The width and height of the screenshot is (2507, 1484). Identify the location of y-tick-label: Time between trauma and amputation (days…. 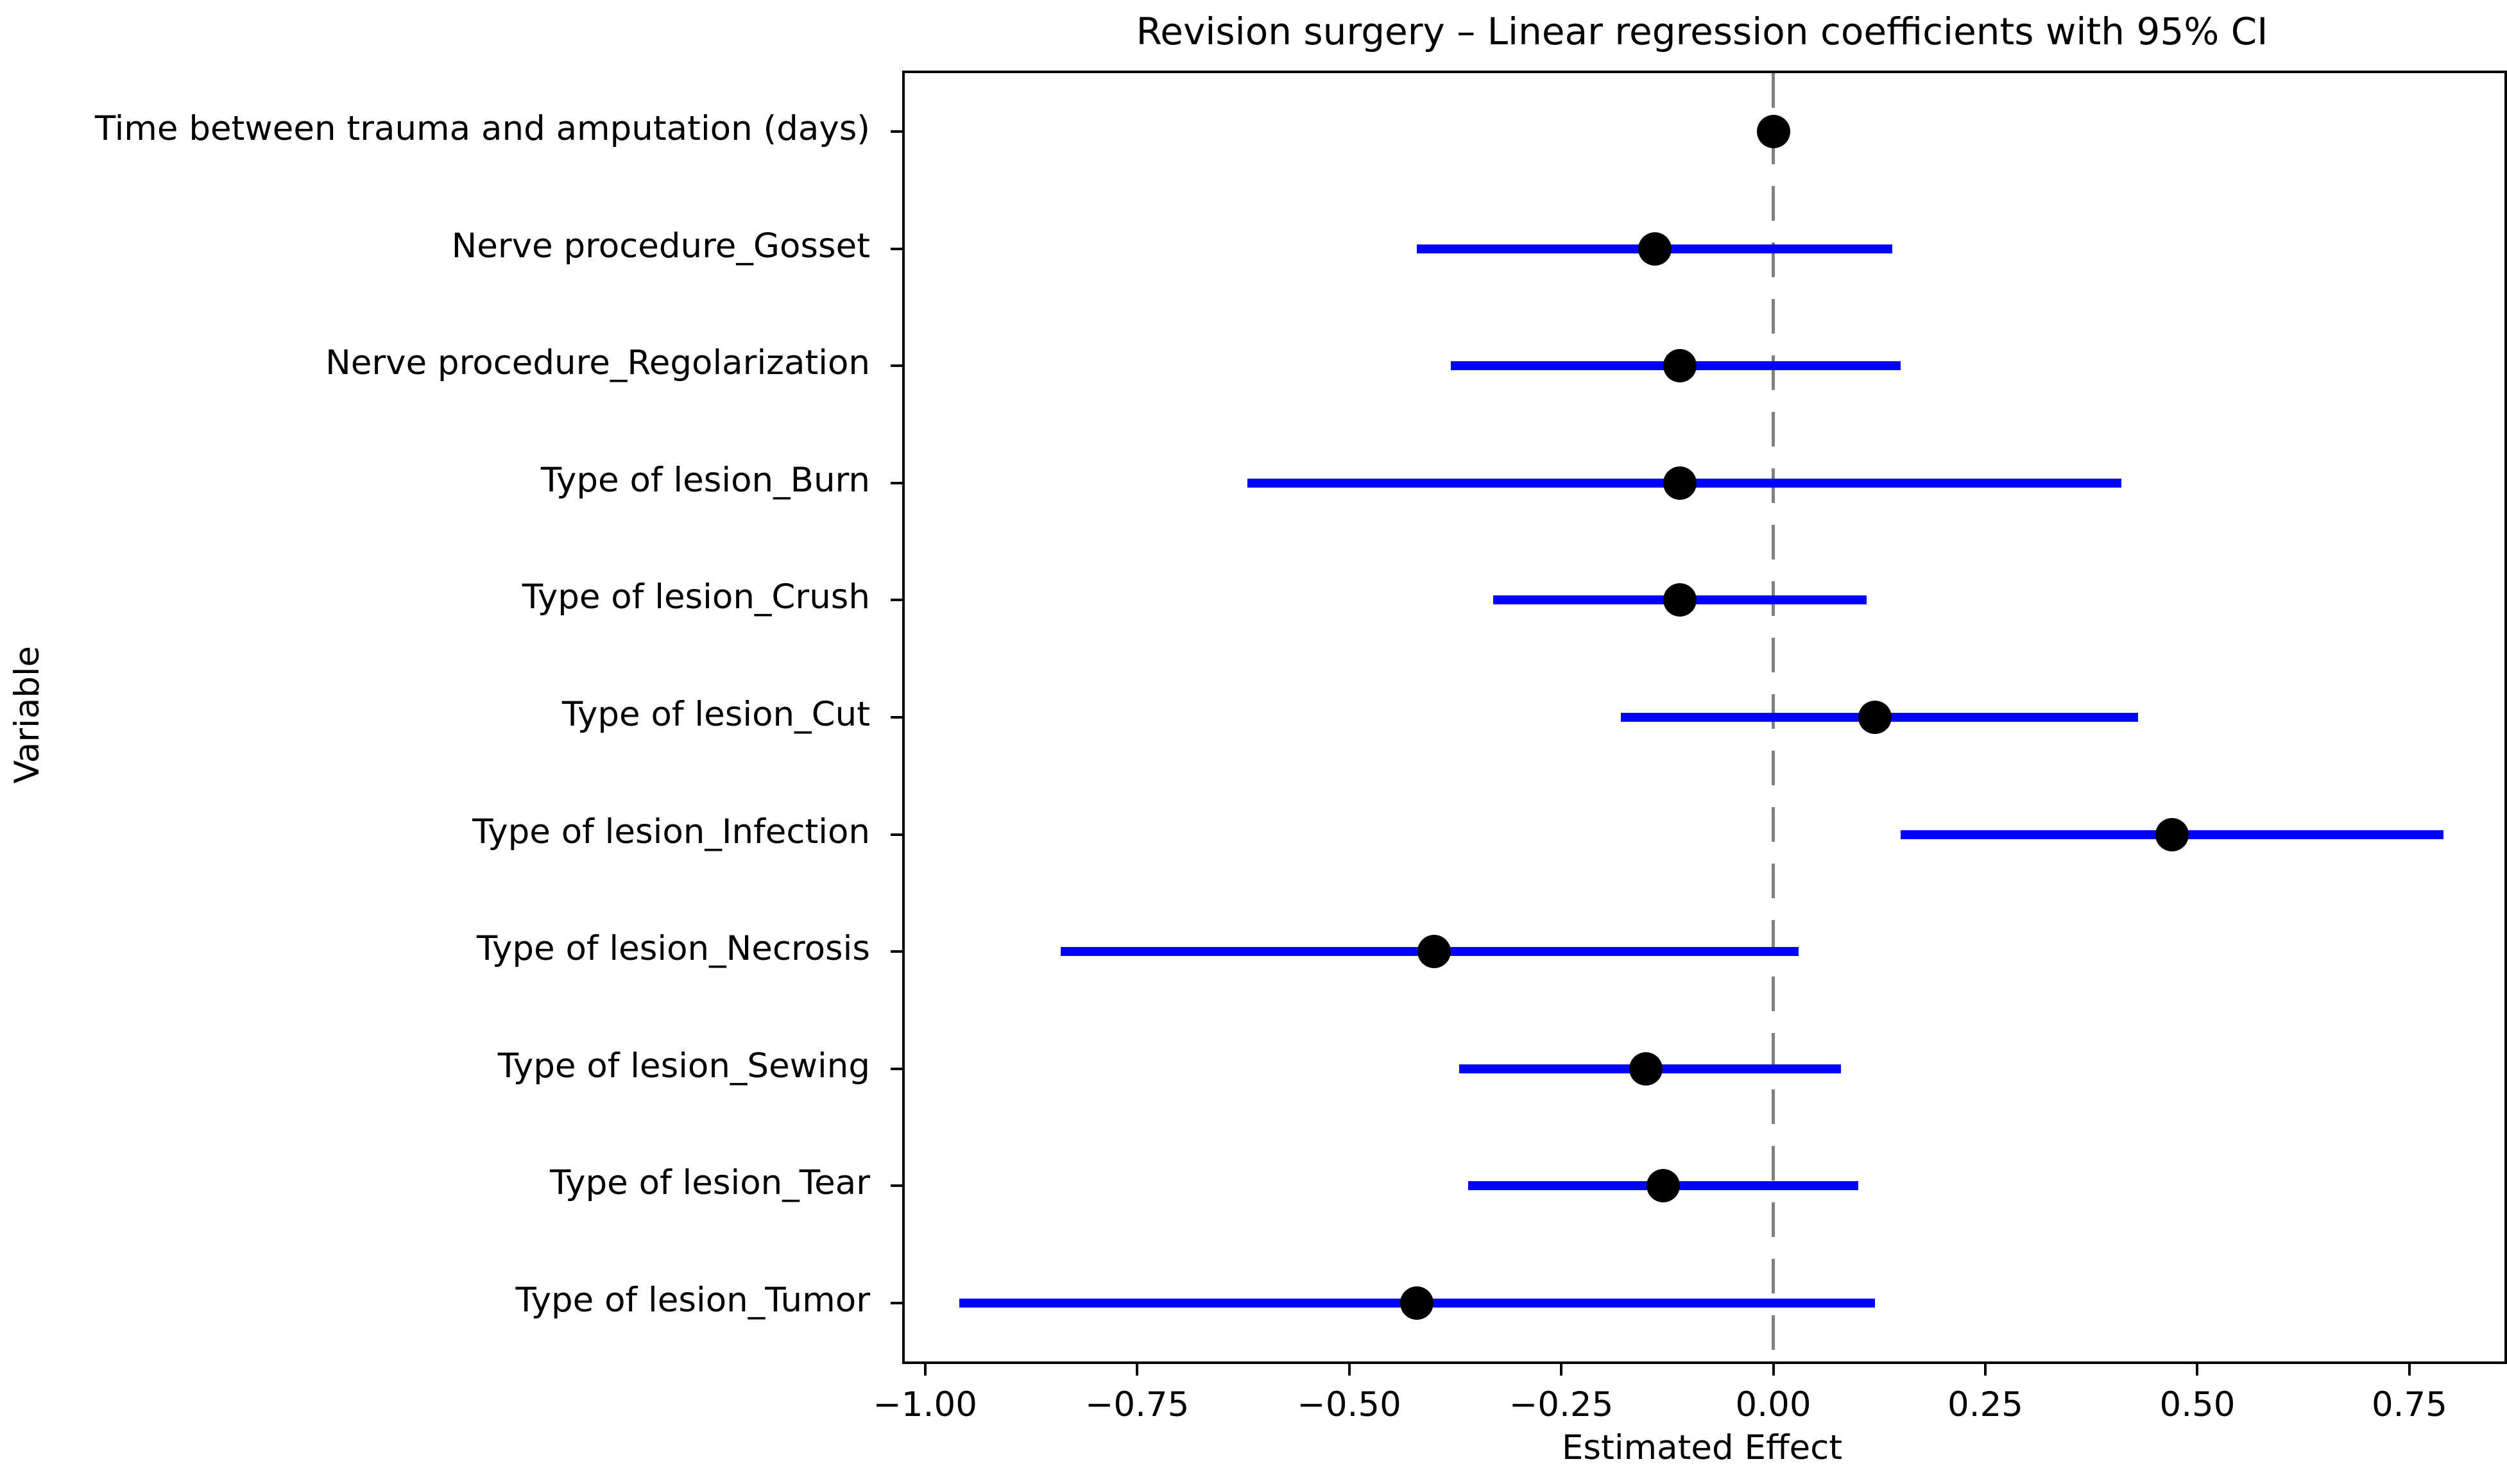
(482, 129).